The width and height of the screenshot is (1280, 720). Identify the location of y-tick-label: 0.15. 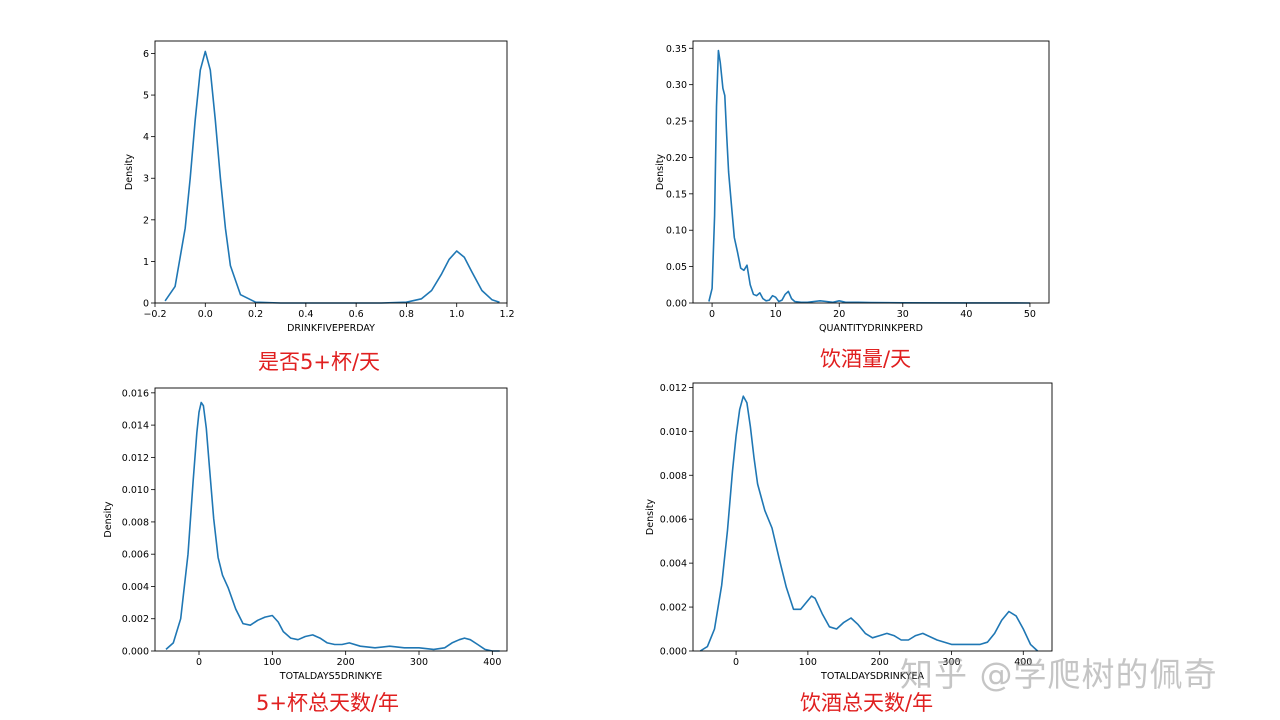
(676, 194).